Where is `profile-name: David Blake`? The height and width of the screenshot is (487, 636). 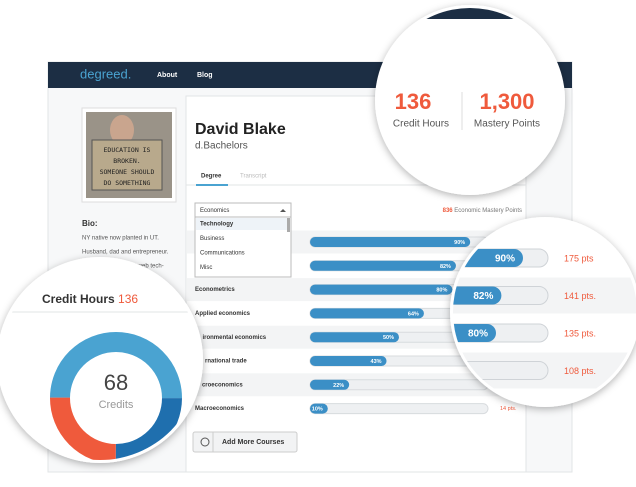 profile-name: David Blake is located at coordinates (240, 129).